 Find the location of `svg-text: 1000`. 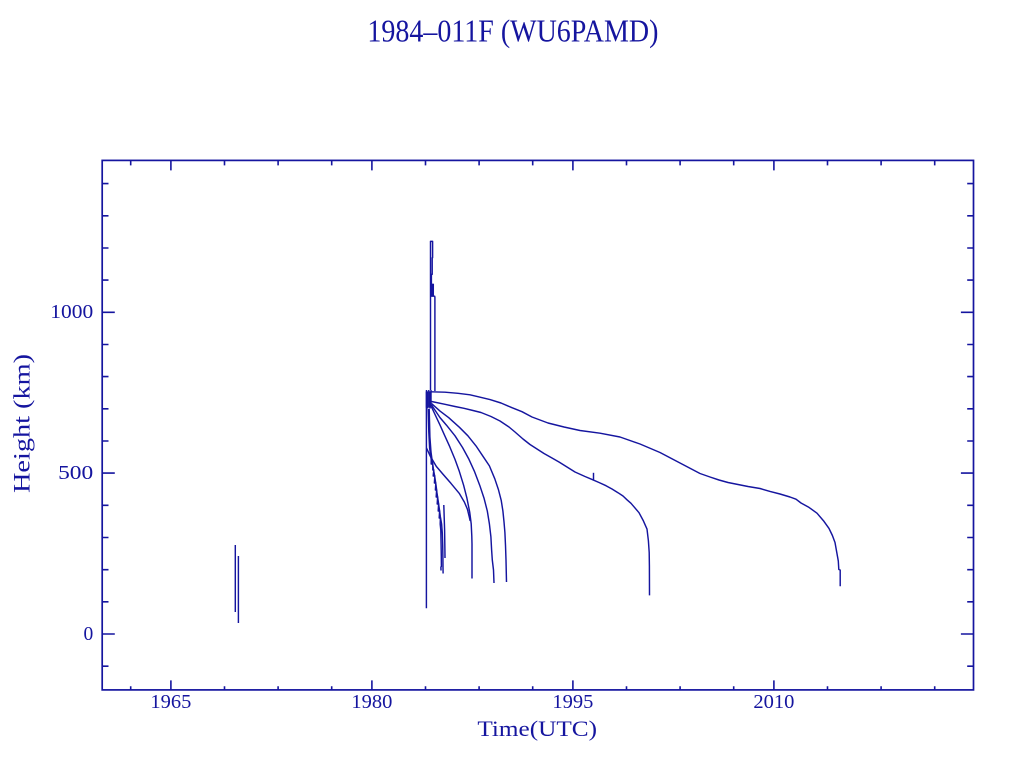

svg-text: 1000 is located at coordinates (71, 312).